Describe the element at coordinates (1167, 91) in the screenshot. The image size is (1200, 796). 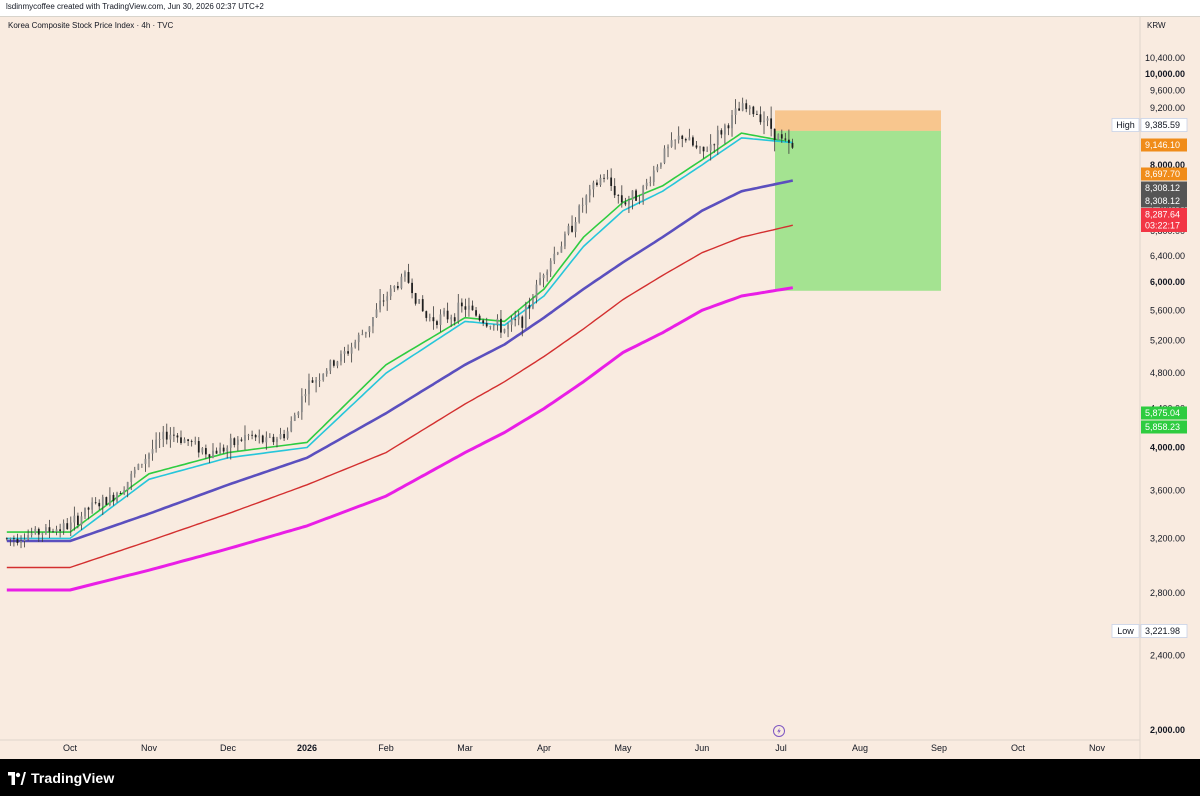
I see `price-axis-tick-label: 9,600.00` at that location.